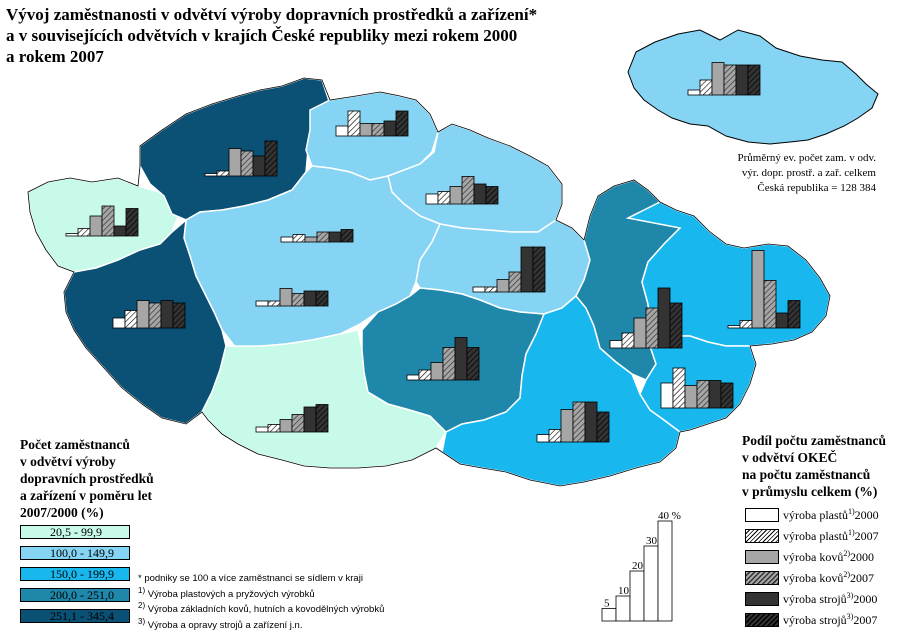 The image size is (901, 636). What do you see at coordinates (679, 388) in the screenshot?
I see `bar-zlínský-1` at bounding box center [679, 388].